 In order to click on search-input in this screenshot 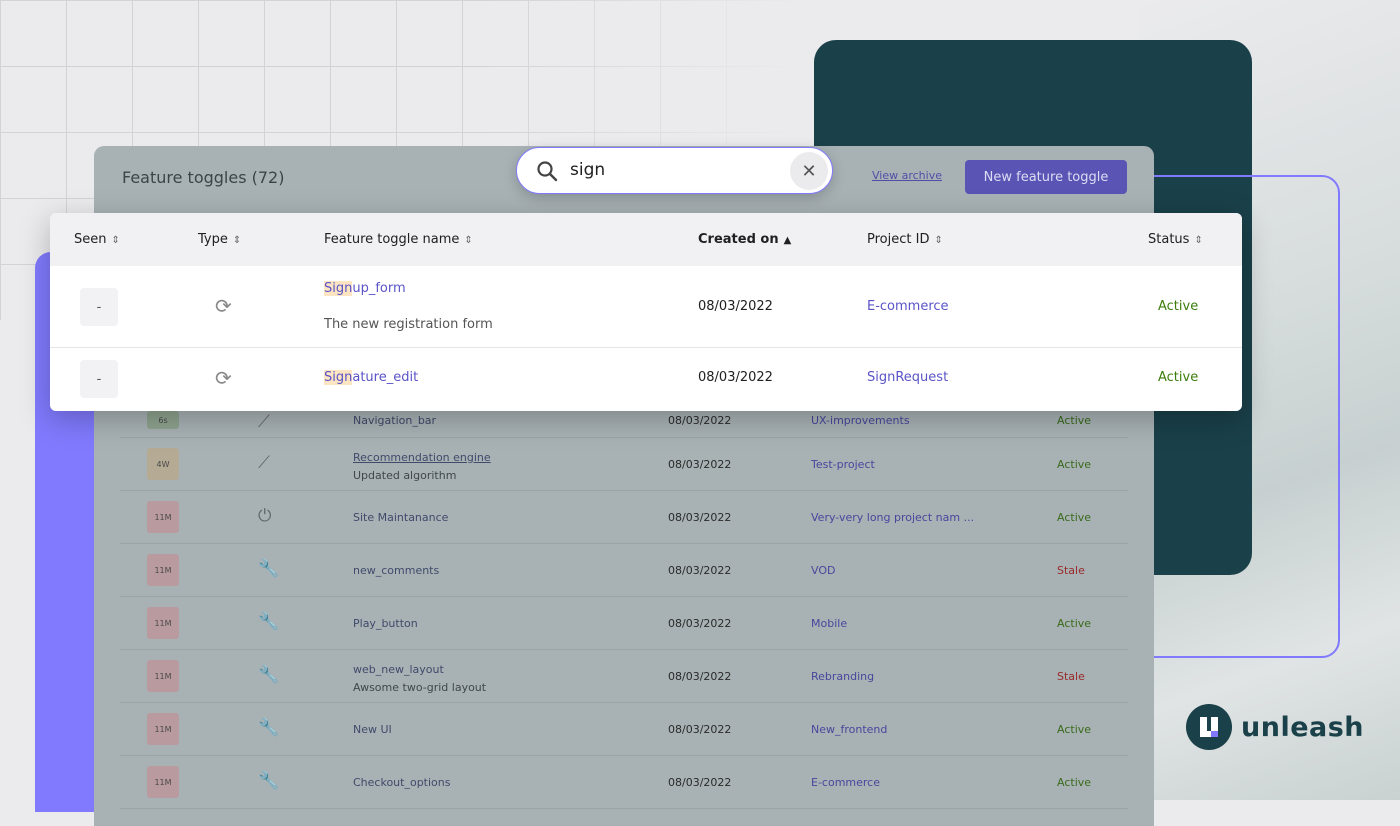, I will do `click(670, 170)`.